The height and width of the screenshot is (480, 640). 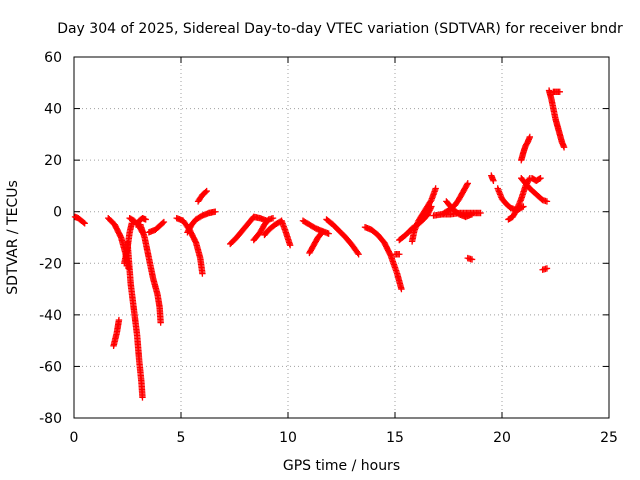 What do you see at coordinates (50, 316) in the screenshot?
I see `y-tick-label: -40` at bounding box center [50, 316].